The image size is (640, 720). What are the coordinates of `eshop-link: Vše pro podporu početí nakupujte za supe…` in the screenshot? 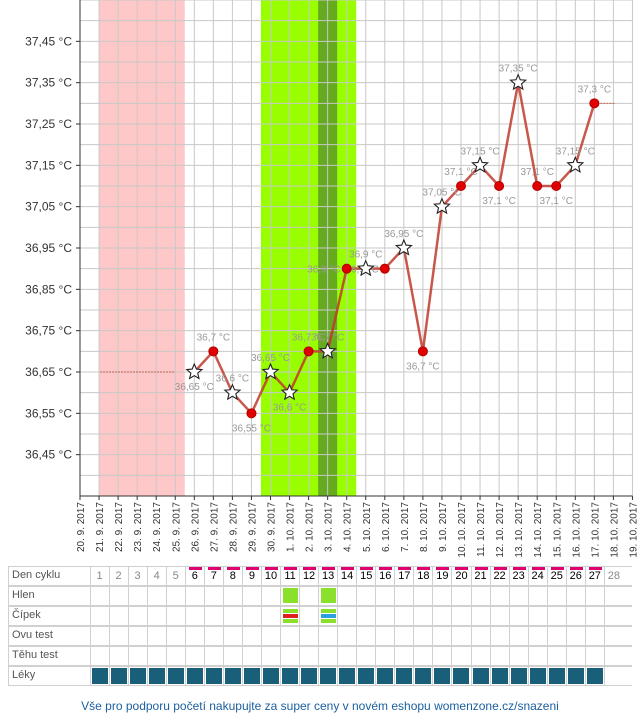 It's located at (320, 706).